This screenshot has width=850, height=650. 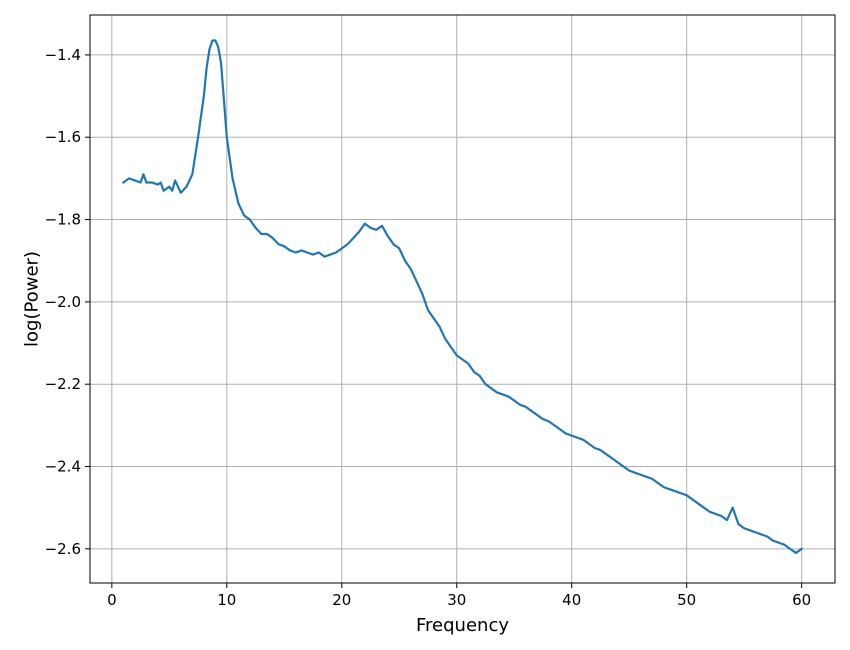 What do you see at coordinates (456, 600) in the screenshot?
I see `x-tick-label: 30` at bounding box center [456, 600].